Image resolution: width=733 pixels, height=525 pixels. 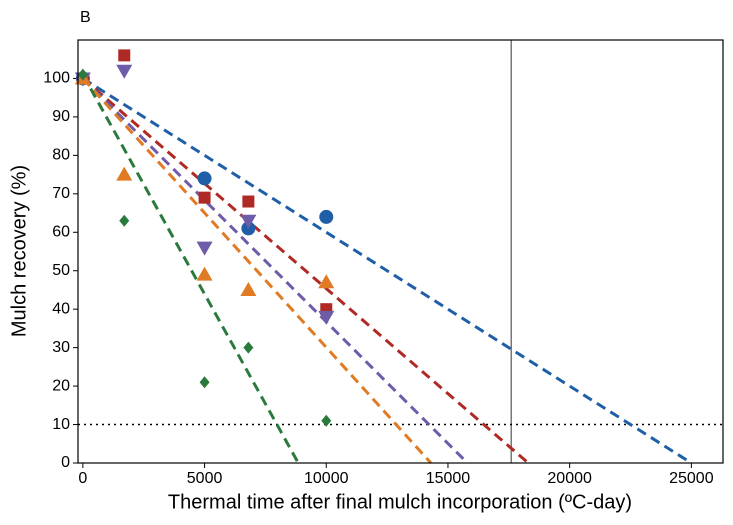 I want to click on x-tick-label: 0, so click(x=82, y=478).